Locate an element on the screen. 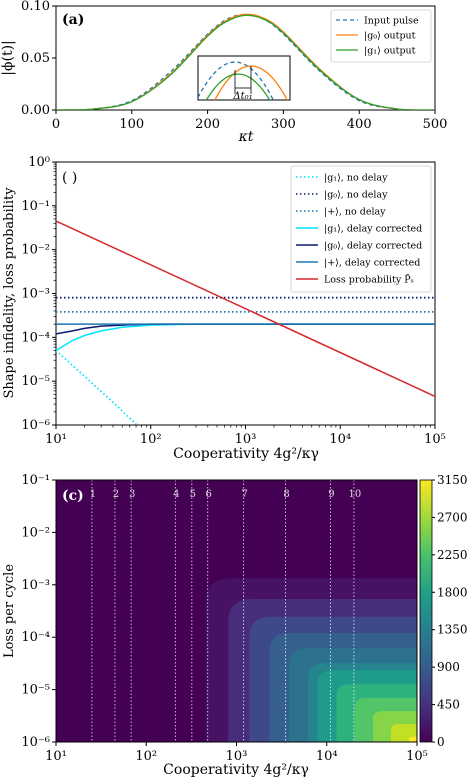 The height and width of the screenshot is (779, 474). panel-b-ylabel: Shape infidelity, loss probability is located at coordinates (9, 293).